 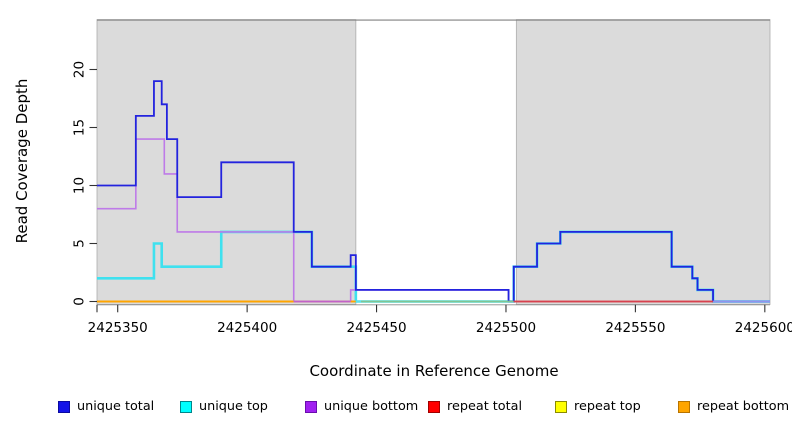 I want to click on legend-label: repeat bottom, so click(x=743, y=406).